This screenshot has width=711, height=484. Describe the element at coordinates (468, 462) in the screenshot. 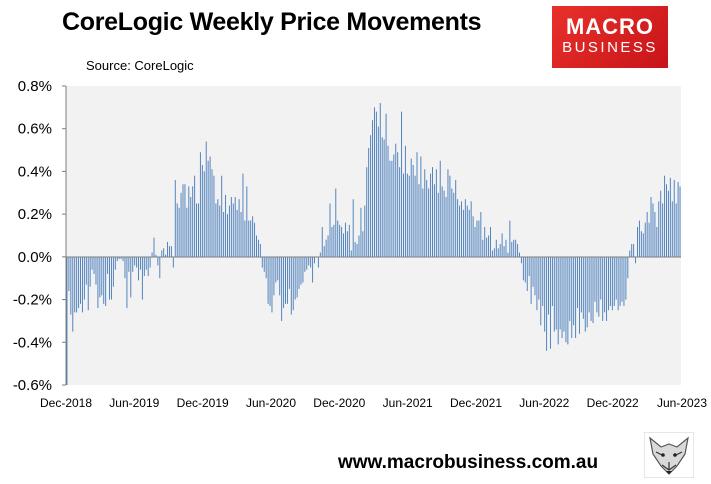

I see `website-url: www.macrobusiness.com.au` at that location.